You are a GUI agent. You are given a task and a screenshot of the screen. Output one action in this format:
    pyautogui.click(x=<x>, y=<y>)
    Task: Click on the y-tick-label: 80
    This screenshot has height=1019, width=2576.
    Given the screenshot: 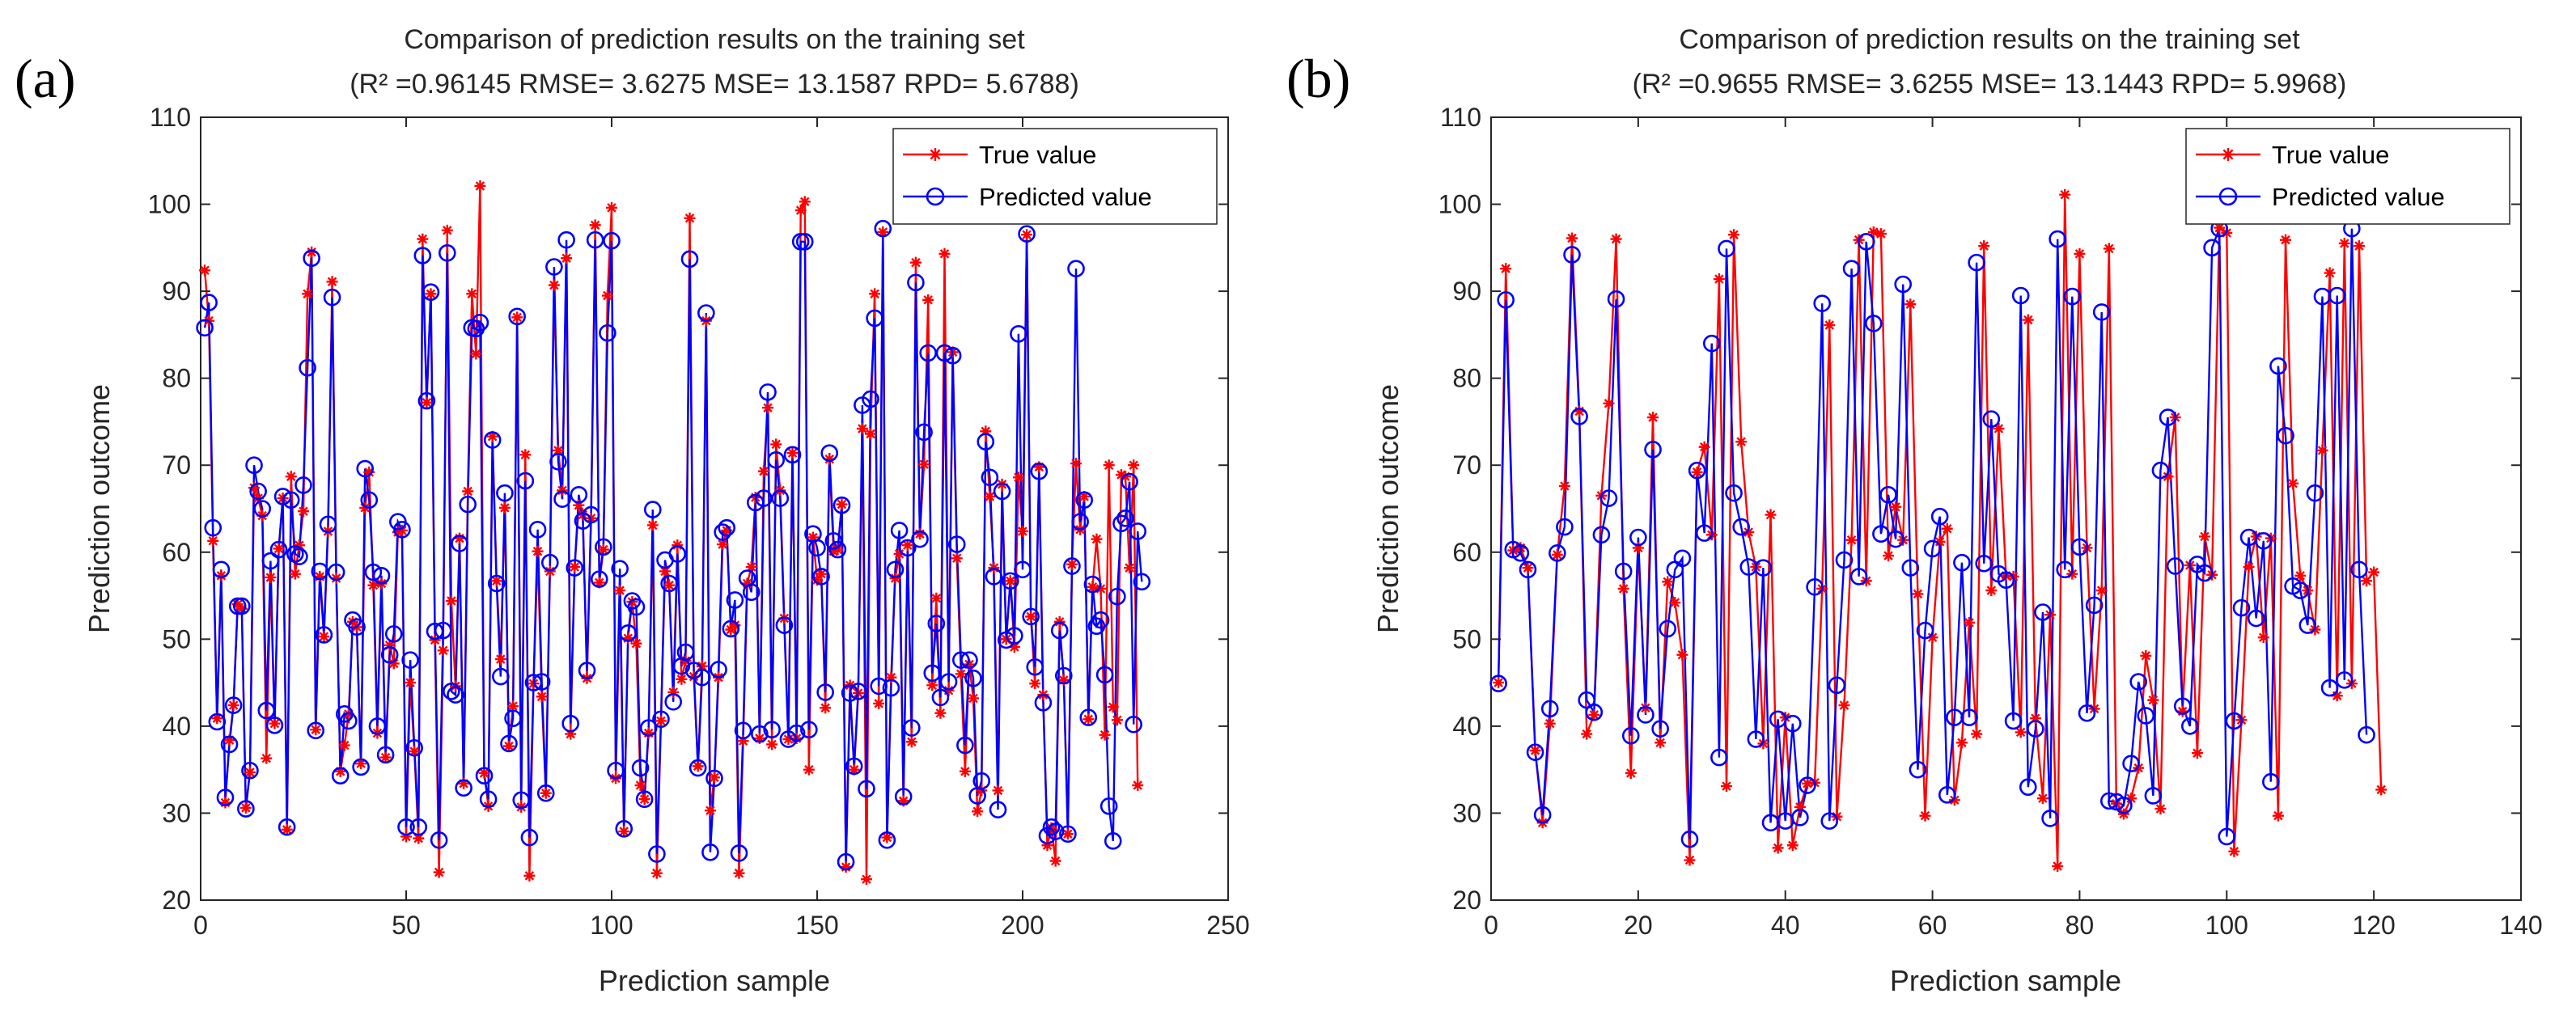 What is the action you would take?
    pyautogui.click(x=176, y=378)
    